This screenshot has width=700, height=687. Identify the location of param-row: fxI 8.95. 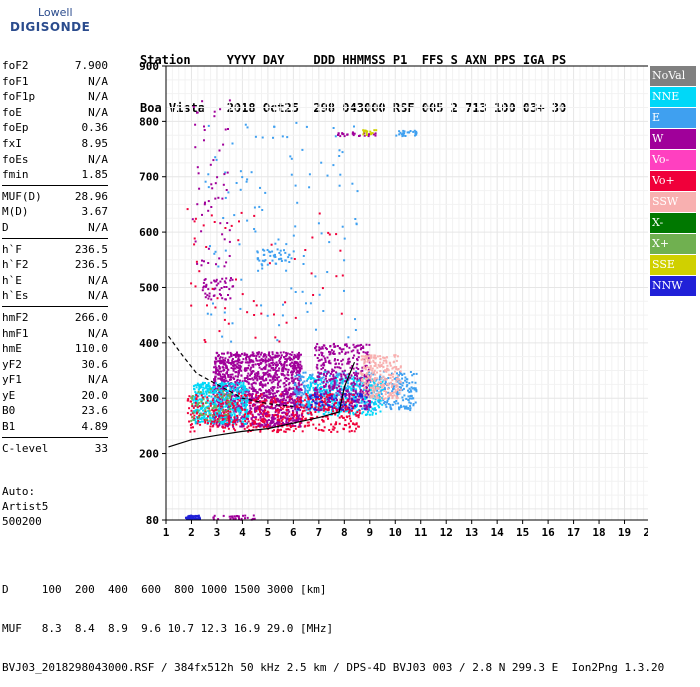
(55, 144).